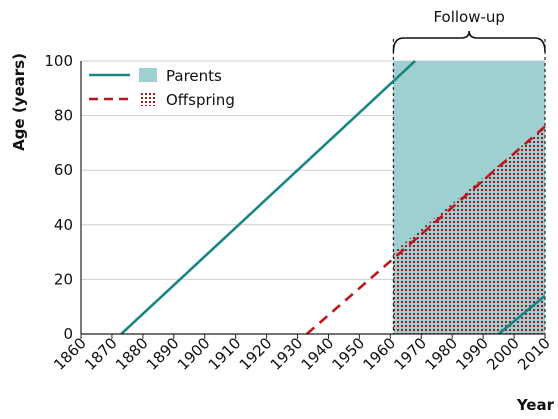 The width and height of the screenshot is (558, 419). What do you see at coordinates (472, 354) in the screenshot?
I see `x-tick-label-1990: 1990` at bounding box center [472, 354].